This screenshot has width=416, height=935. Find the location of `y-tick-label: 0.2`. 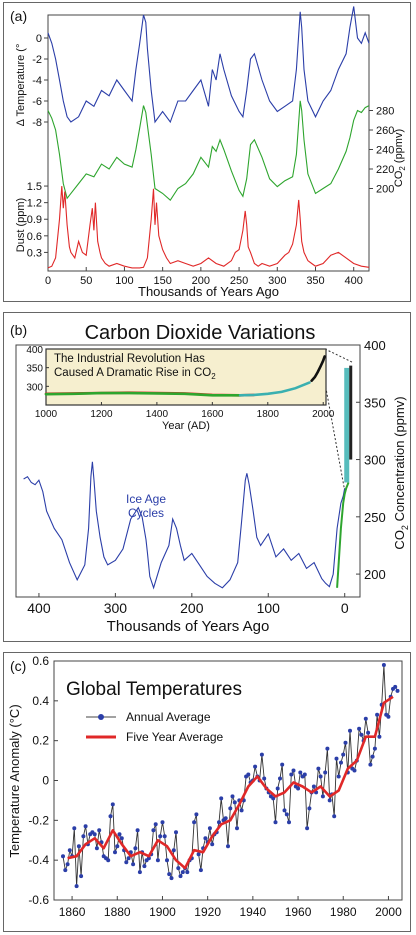

y-tick-label: 0.2 is located at coordinates (40, 741).